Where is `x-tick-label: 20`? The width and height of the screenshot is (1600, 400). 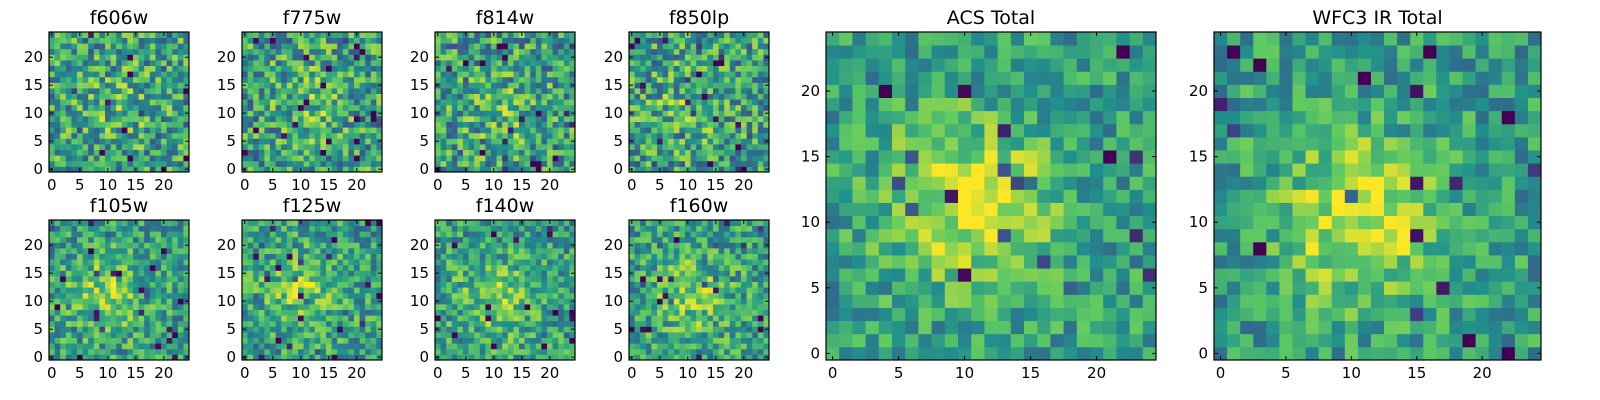 x-tick-label: 20 is located at coordinates (743, 185).